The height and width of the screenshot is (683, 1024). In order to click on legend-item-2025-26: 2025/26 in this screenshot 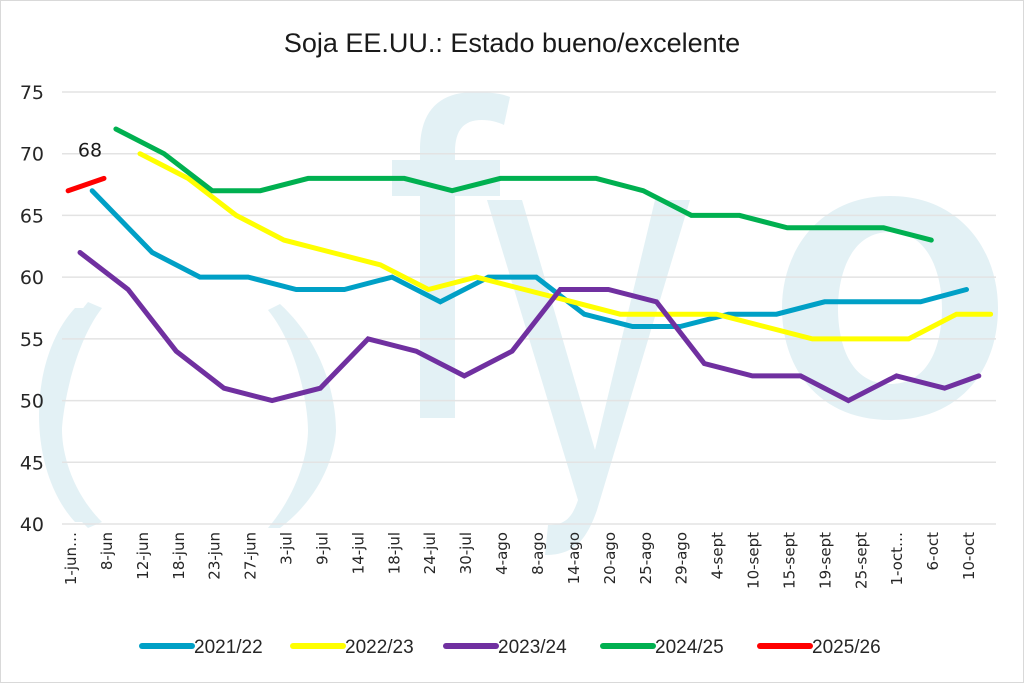, I will do `click(819, 647)`.